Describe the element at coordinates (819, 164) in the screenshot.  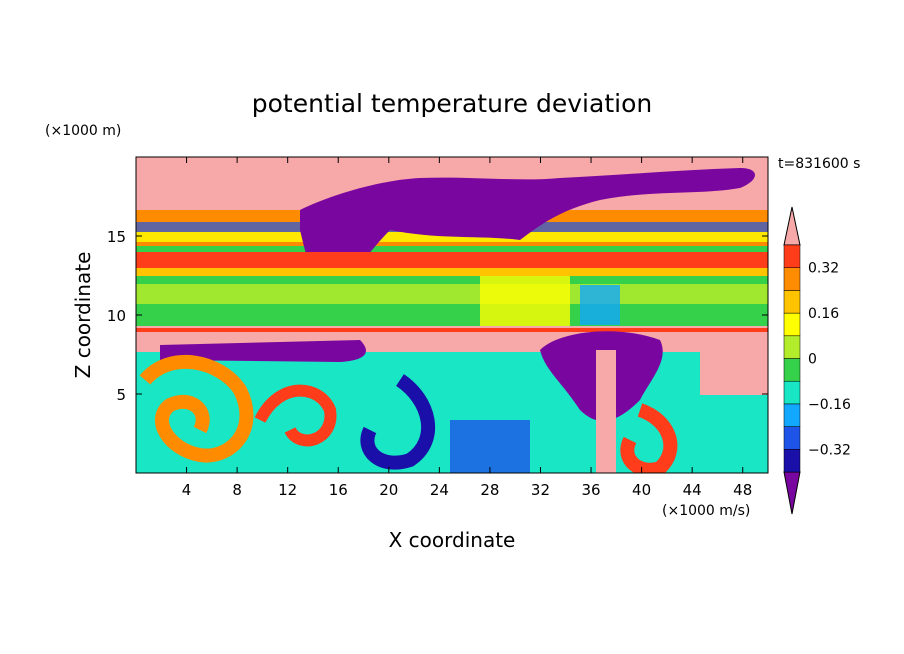
I see `time-label: t=831600 s` at that location.